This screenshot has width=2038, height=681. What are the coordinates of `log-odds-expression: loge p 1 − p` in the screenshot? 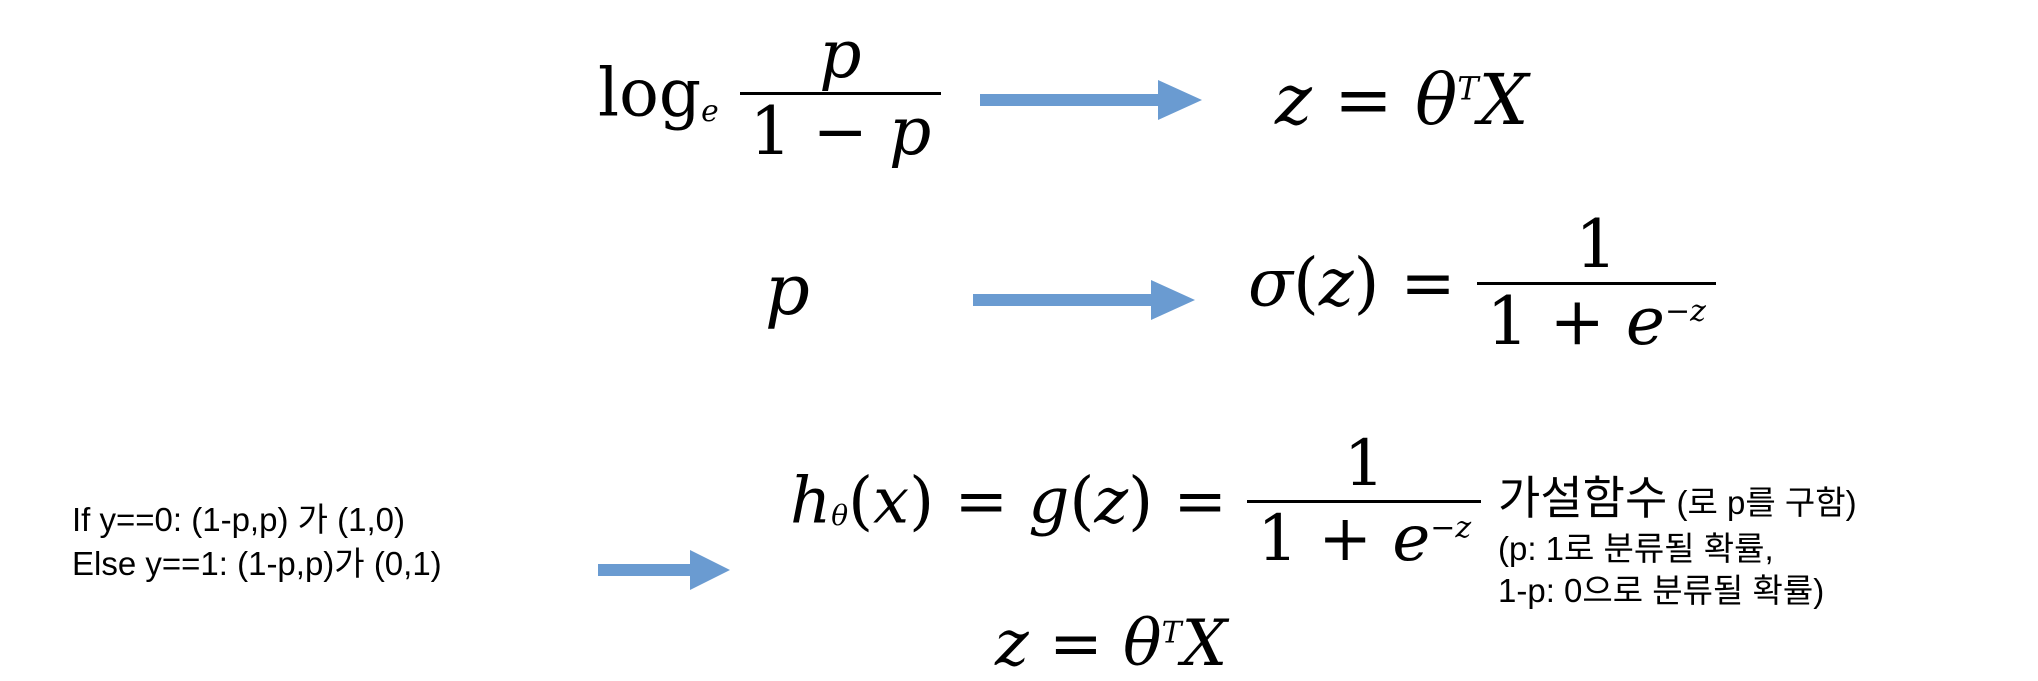 It's located at (770, 93).